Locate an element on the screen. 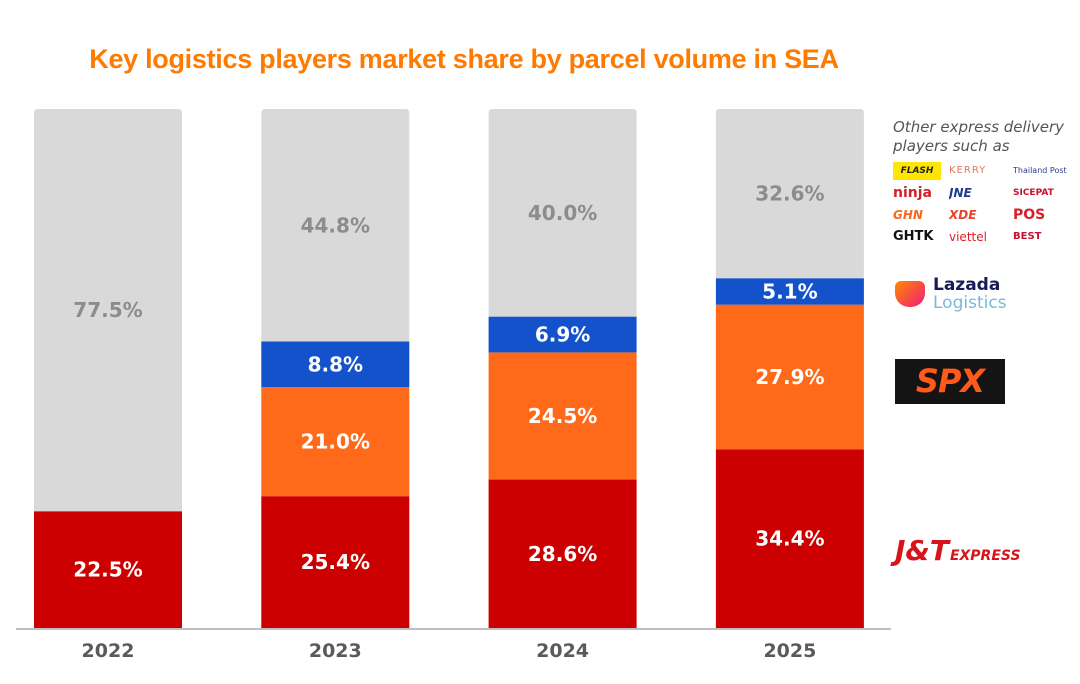 Image resolution: width=1080 pixels, height=684 pixels. data-label: 44.8% is located at coordinates (335, 225).